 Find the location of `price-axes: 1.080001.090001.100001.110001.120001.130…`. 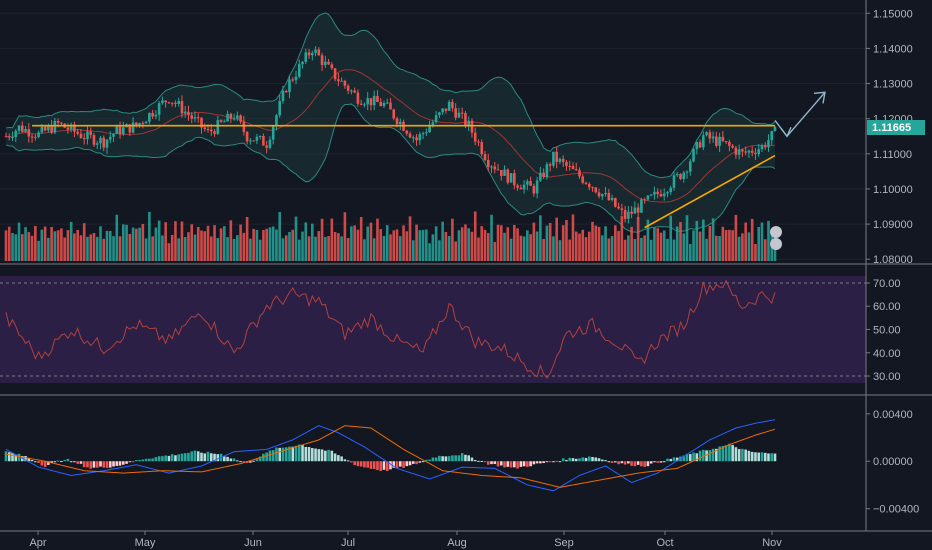

price-axes: 1.080001.090001.100001.110001.120001.130… is located at coordinates (892, 262).